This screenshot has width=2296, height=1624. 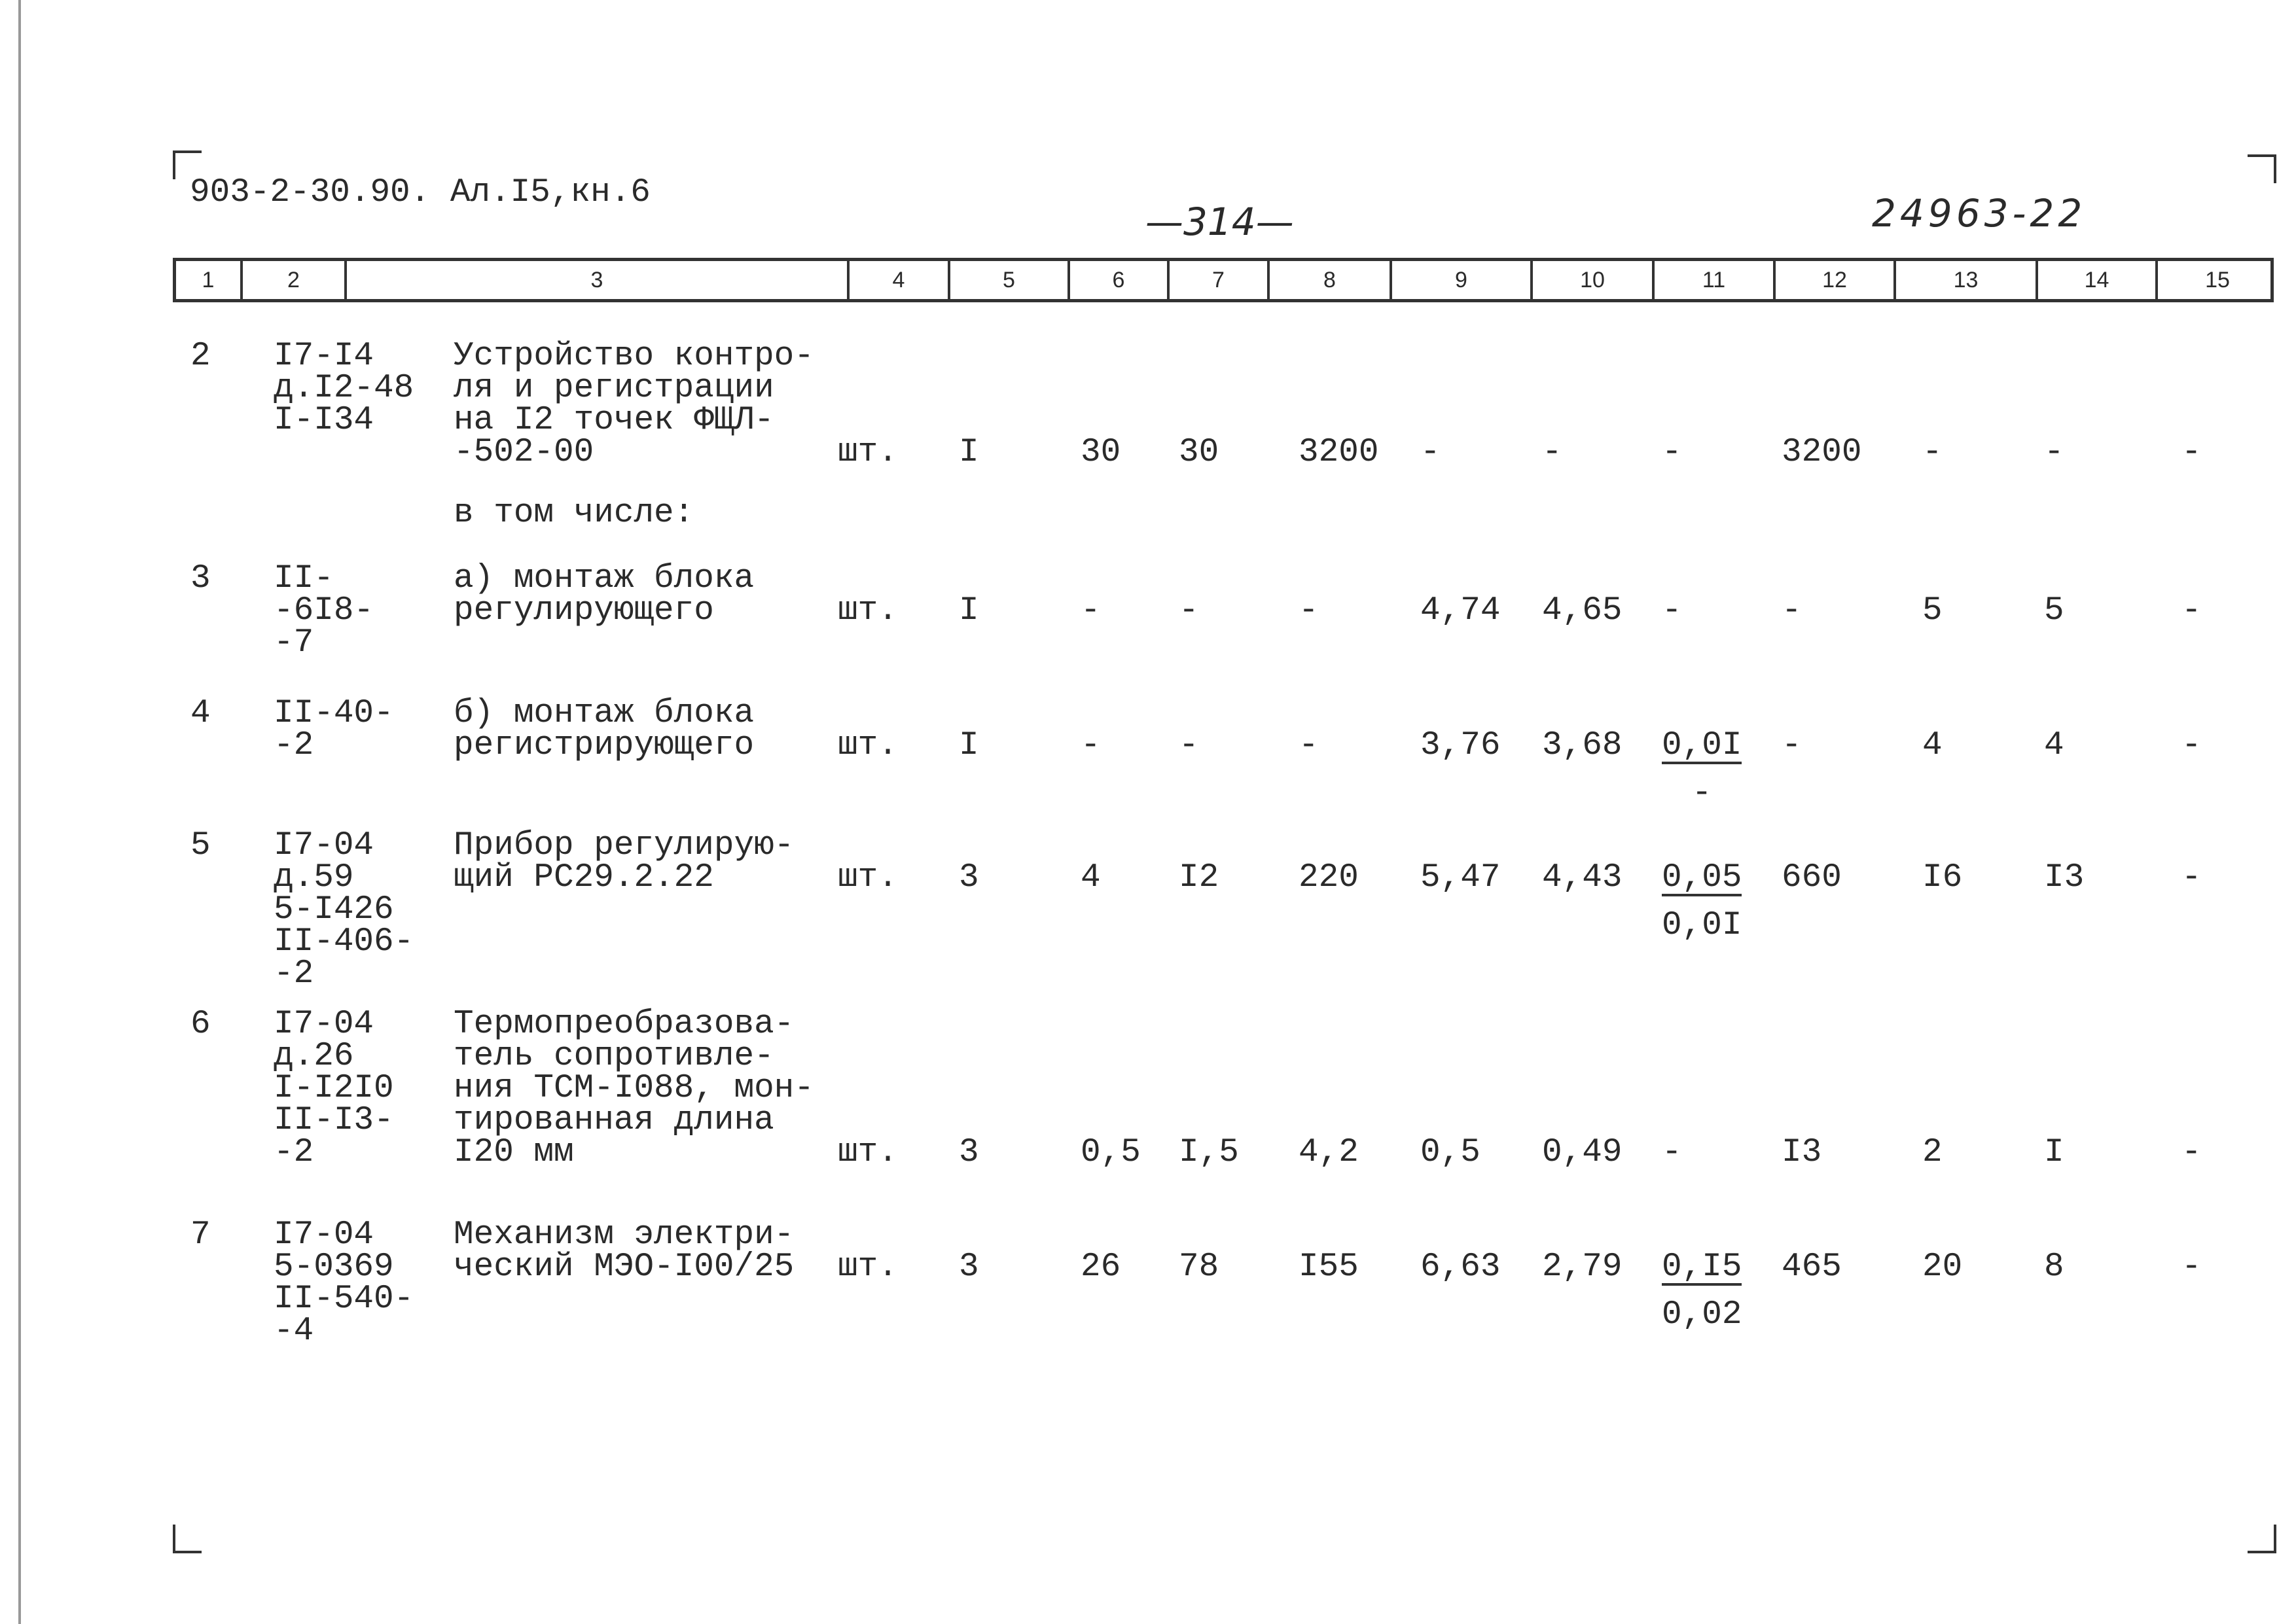 I want to click on row-2-col-2: I7-I4 д.I2-48 I-I34, so click(x=344, y=388).